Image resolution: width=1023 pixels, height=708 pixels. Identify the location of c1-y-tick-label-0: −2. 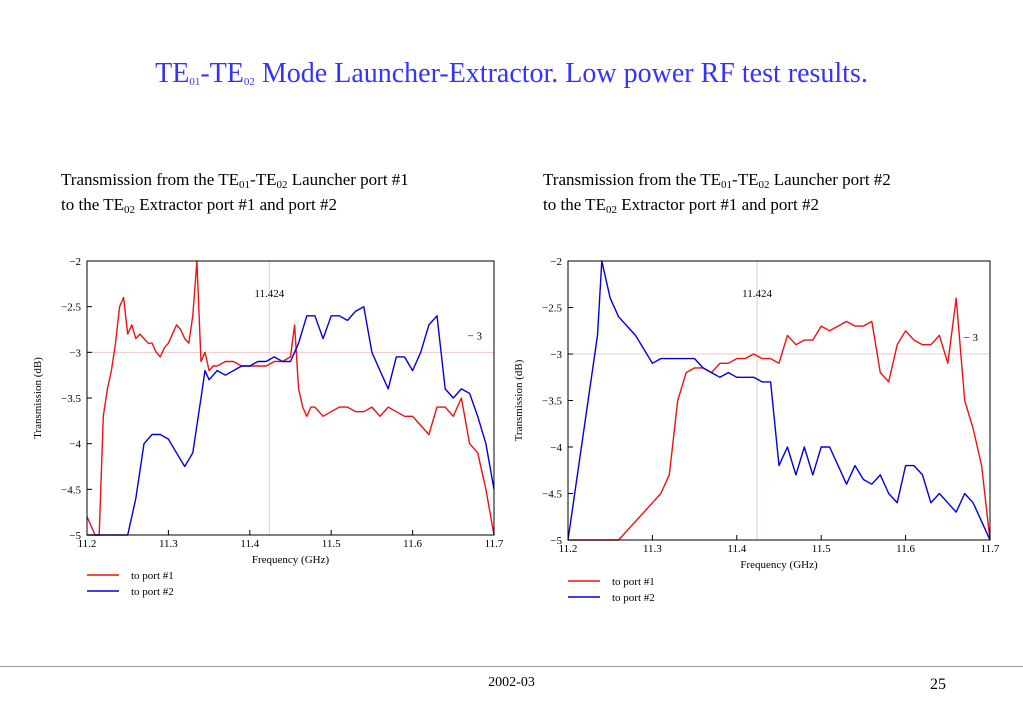
(75, 262).